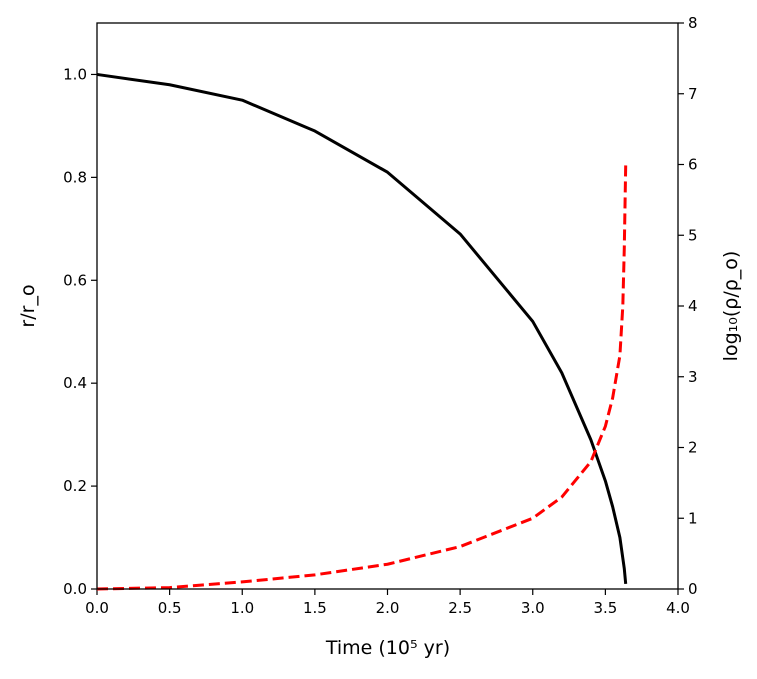  What do you see at coordinates (460, 608) in the screenshot?
I see `x-tick-label: 2.5` at bounding box center [460, 608].